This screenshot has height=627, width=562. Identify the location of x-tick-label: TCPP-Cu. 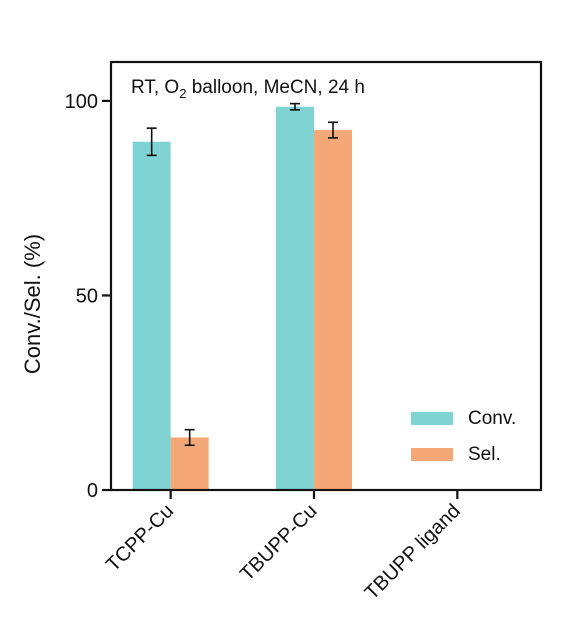
(140, 538).